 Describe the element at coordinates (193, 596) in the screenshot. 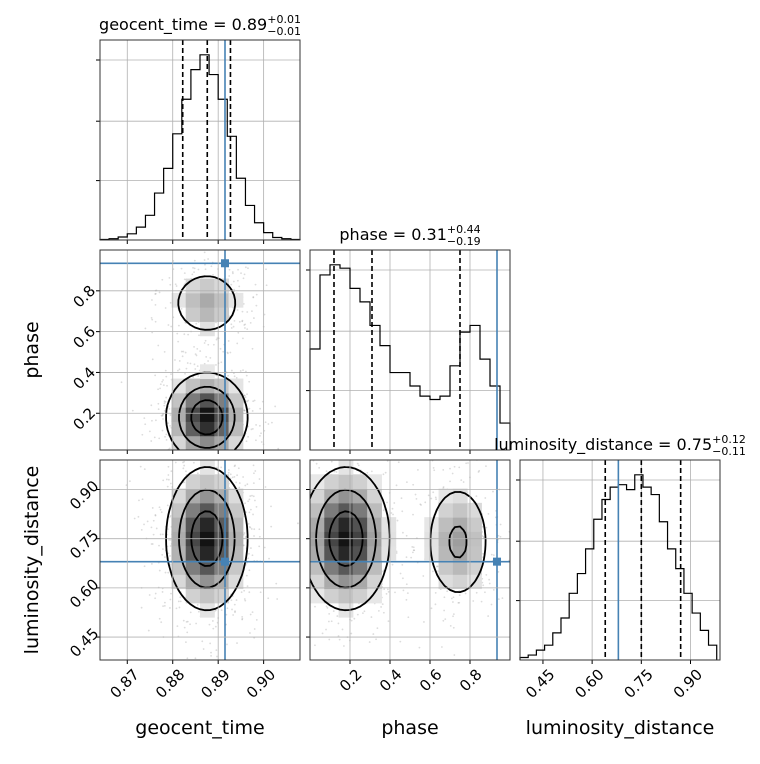

I see `contour-geocent-time-vs-luminosity-distance-density-cell` at that location.